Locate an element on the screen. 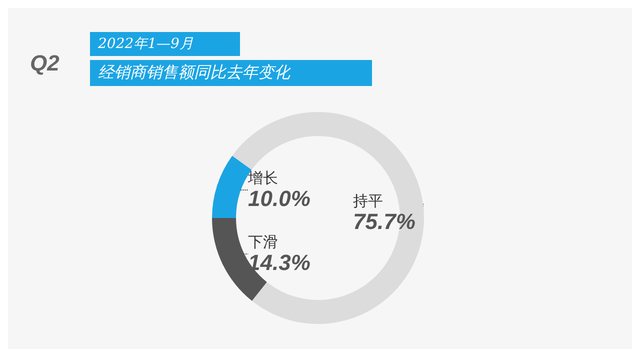 The image size is (640, 357). data-label: 14.3% is located at coordinates (279, 262).